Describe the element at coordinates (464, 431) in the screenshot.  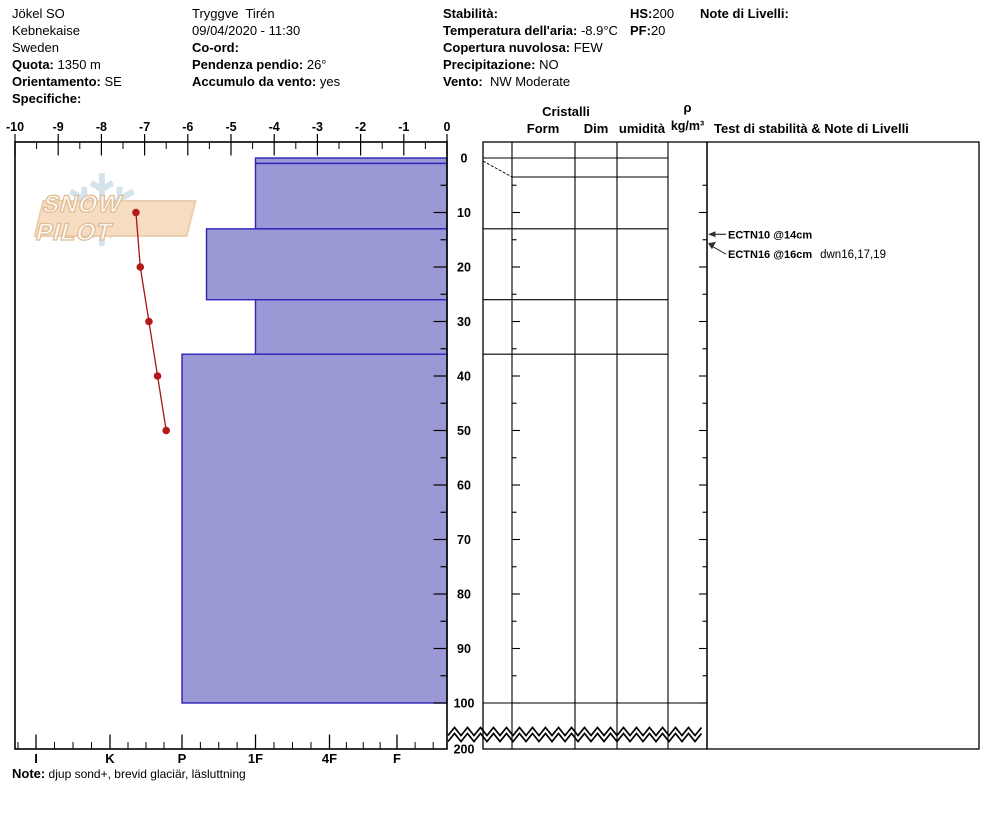
I see `svg-text: 50` at that location.